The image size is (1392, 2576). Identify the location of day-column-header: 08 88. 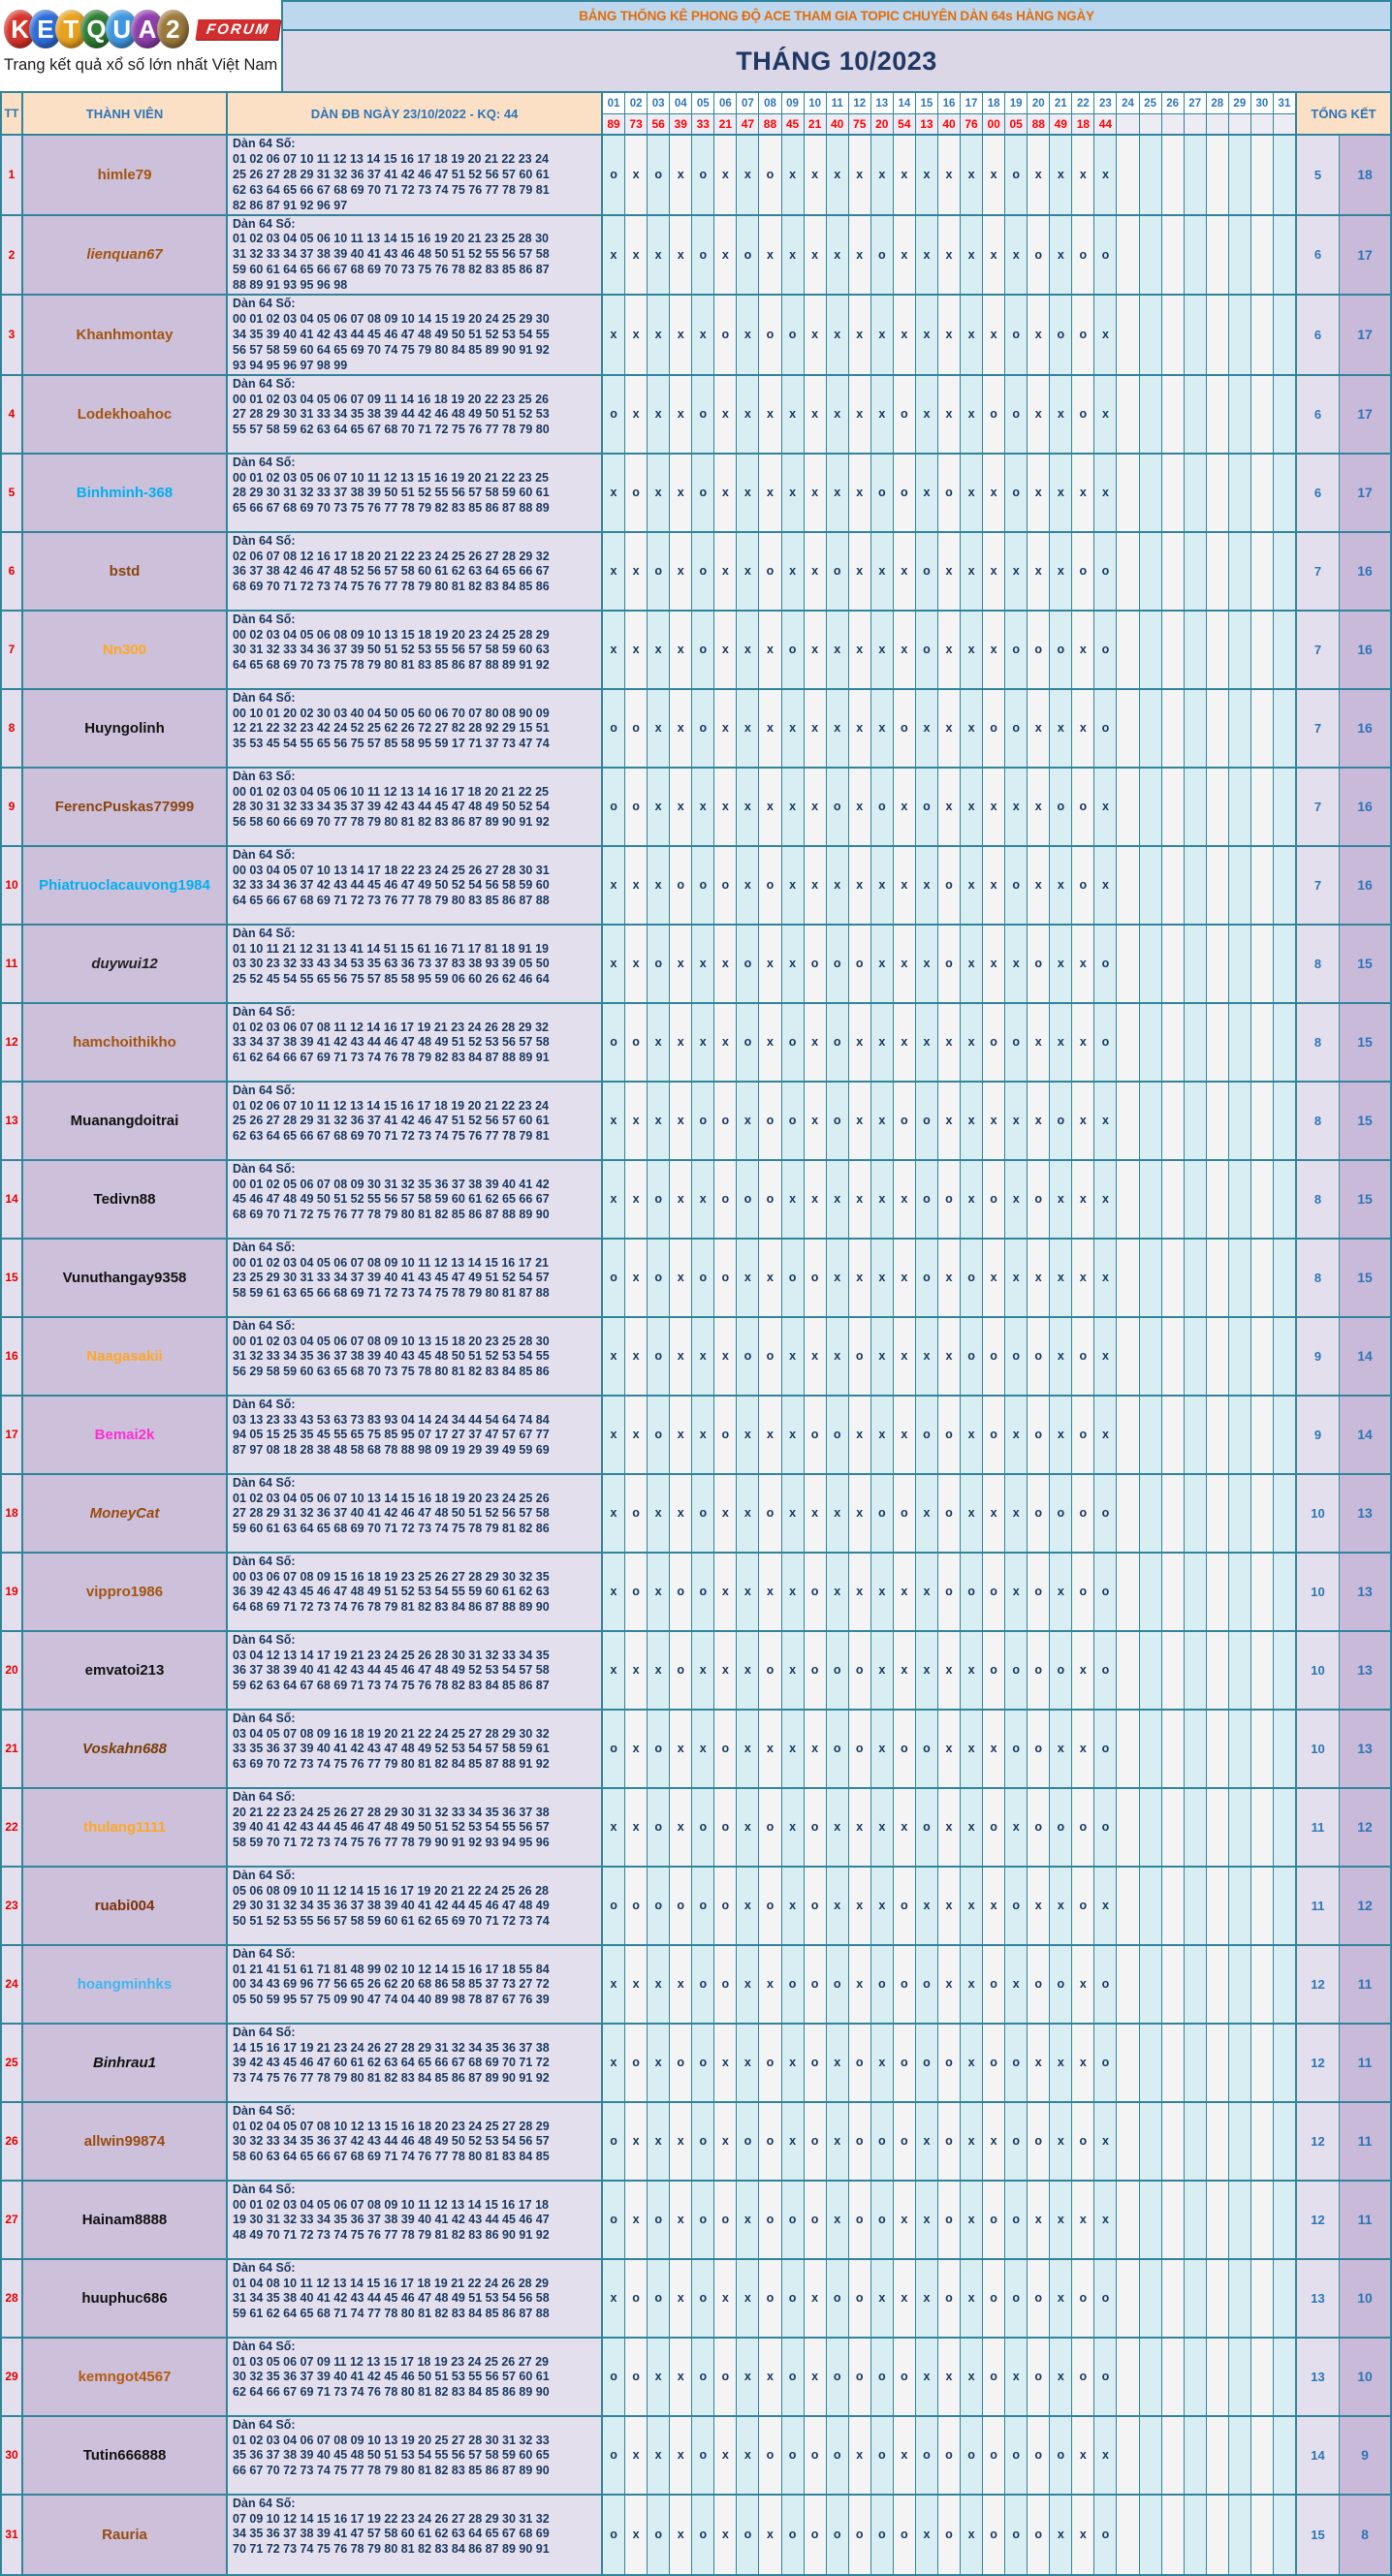
(770, 113).